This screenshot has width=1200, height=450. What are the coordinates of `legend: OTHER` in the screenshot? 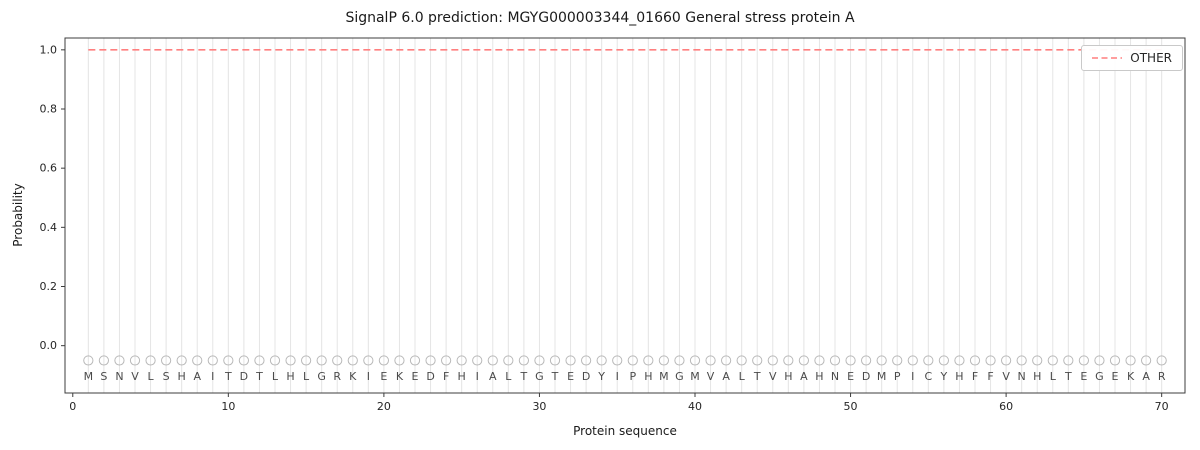 It's located at (1132, 58).